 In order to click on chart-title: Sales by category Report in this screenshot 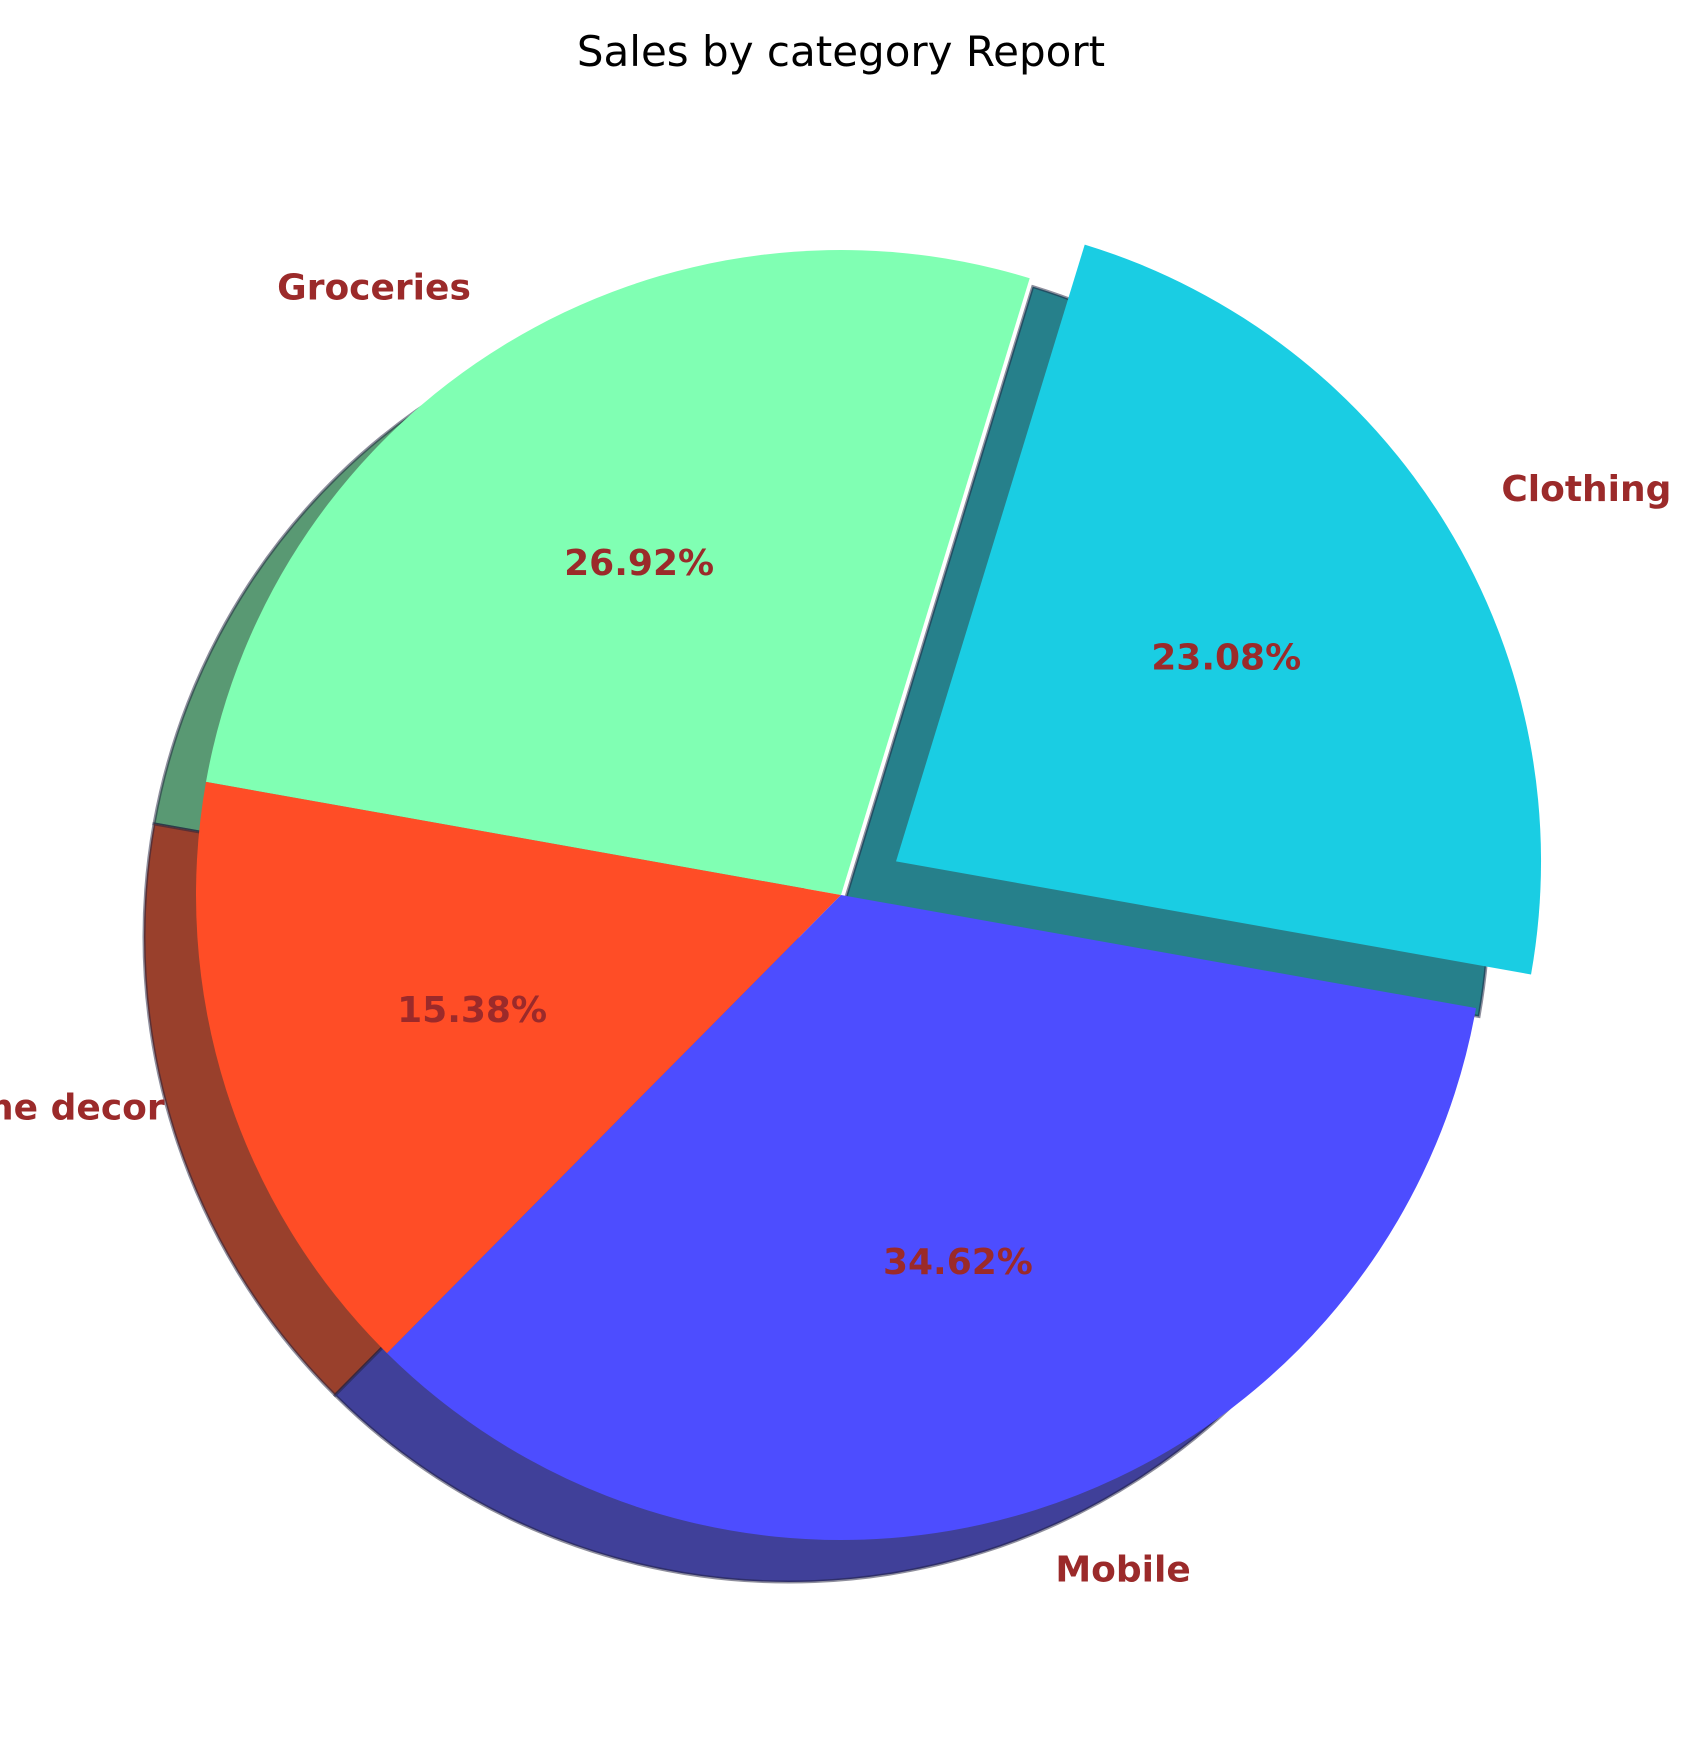, I will do `click(841, 51)`.